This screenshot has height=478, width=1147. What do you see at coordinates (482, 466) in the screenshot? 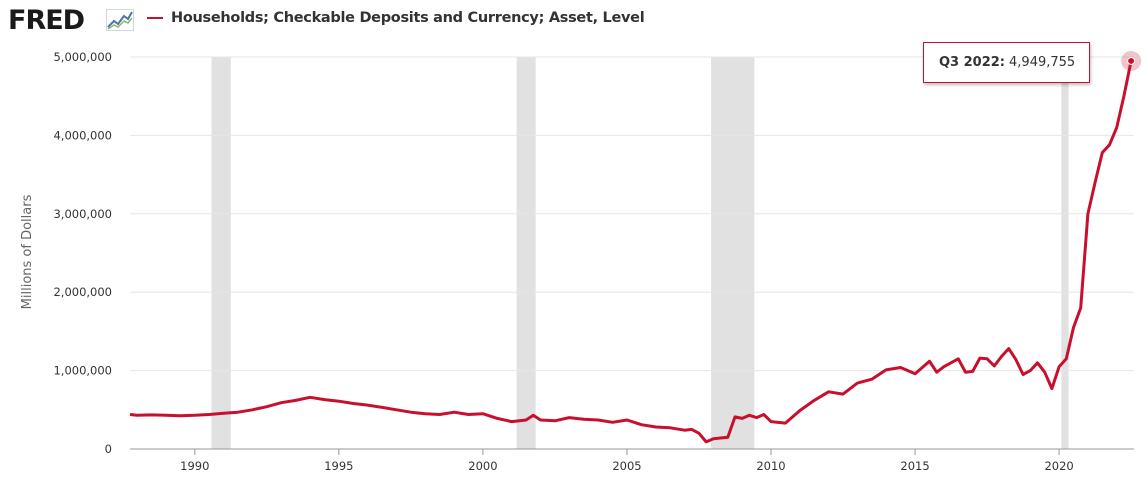
I see `x-tick-label: 2000` at bounding box center [482, 466].